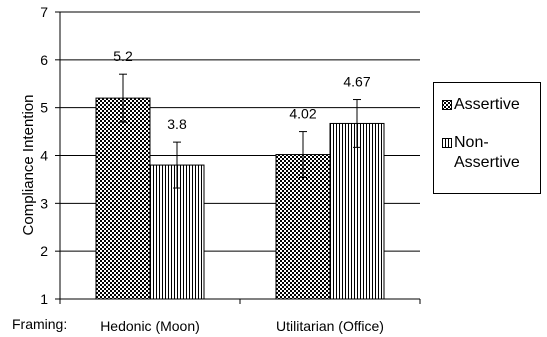  Describe the element at coordinates (40, 324) in the screenshot. I see `x-axis-prefix-label: Framing:` at that location.